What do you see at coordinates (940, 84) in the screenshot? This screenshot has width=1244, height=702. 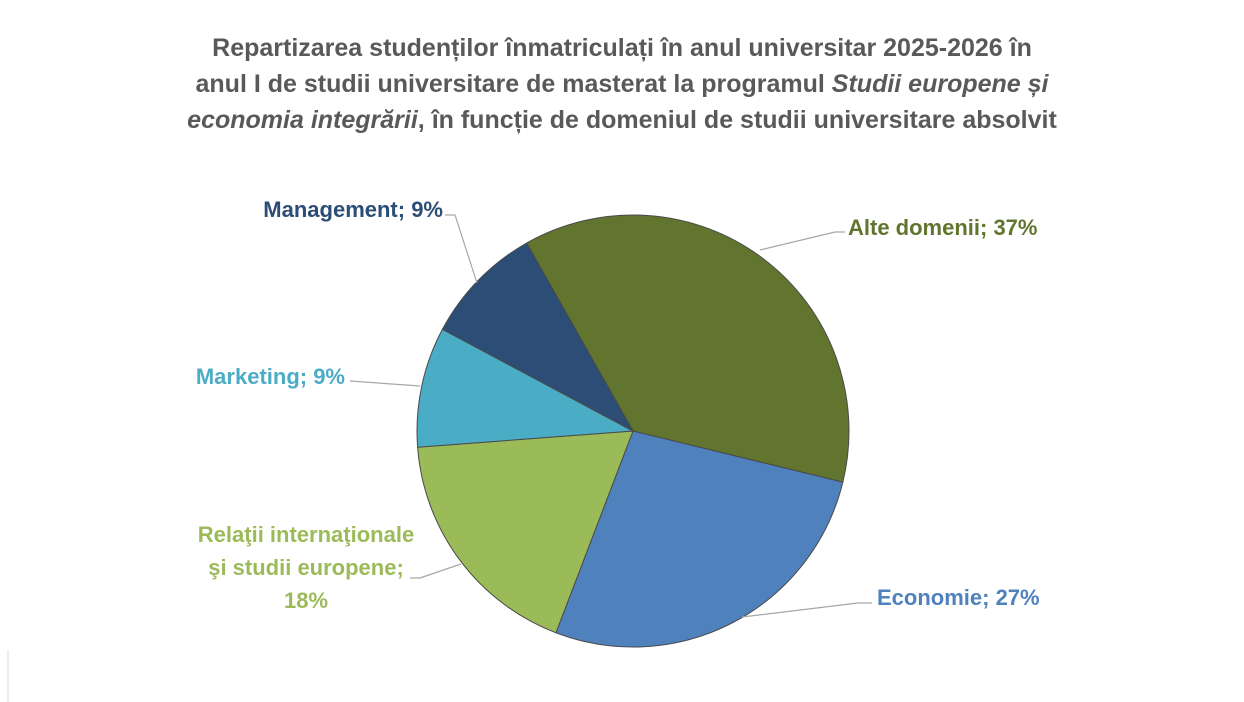 I see `title-run: Studii europene și` at bounding box center [940, 84].